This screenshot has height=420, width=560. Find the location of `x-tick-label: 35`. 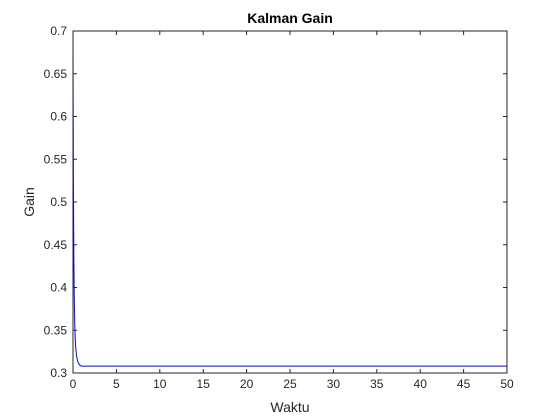

x-tick-label: 35 is located at coordinates (377, 384).